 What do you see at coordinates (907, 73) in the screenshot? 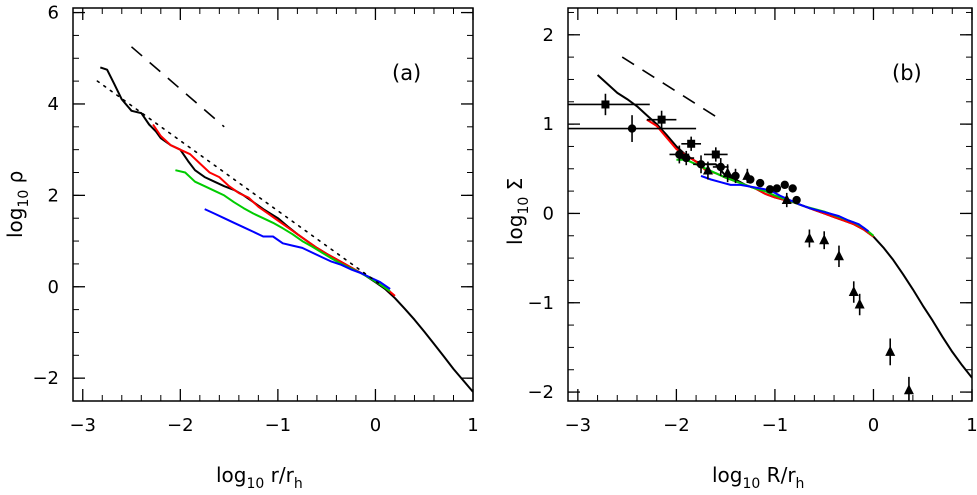
I see `panel-b-tag: (b)` at bounding box center [907, 73].